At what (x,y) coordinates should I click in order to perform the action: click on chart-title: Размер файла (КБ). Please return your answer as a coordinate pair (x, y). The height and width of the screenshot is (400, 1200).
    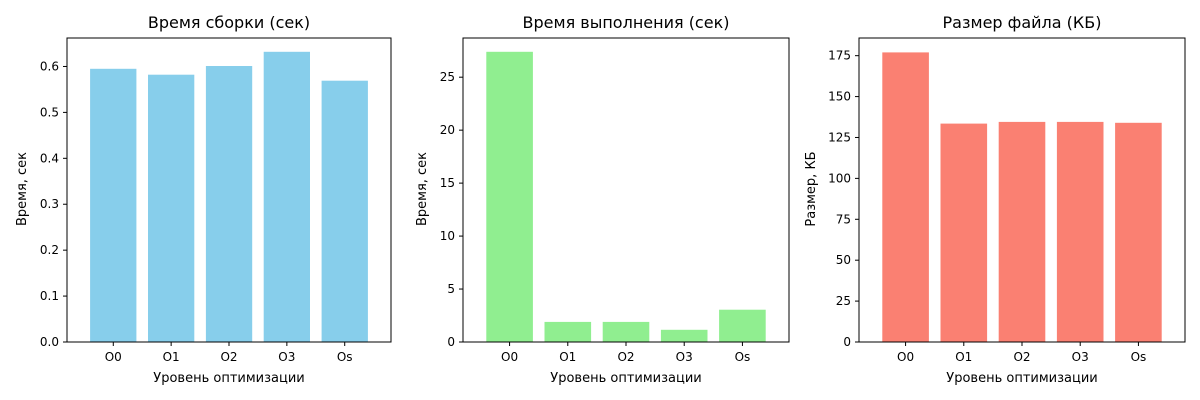
    Looking at the image, I should click on (1022, 22).